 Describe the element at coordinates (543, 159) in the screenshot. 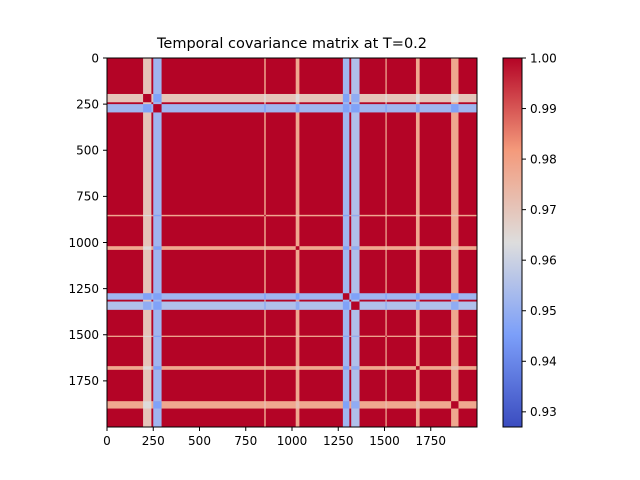

I see `colorbar-tick-label: 0.98` at that location.